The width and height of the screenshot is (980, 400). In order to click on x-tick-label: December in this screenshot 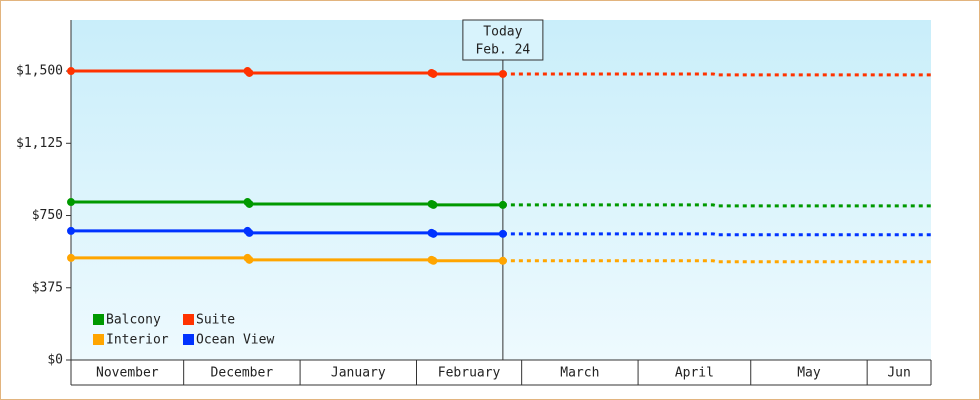, I will do `click(242, 373)`.